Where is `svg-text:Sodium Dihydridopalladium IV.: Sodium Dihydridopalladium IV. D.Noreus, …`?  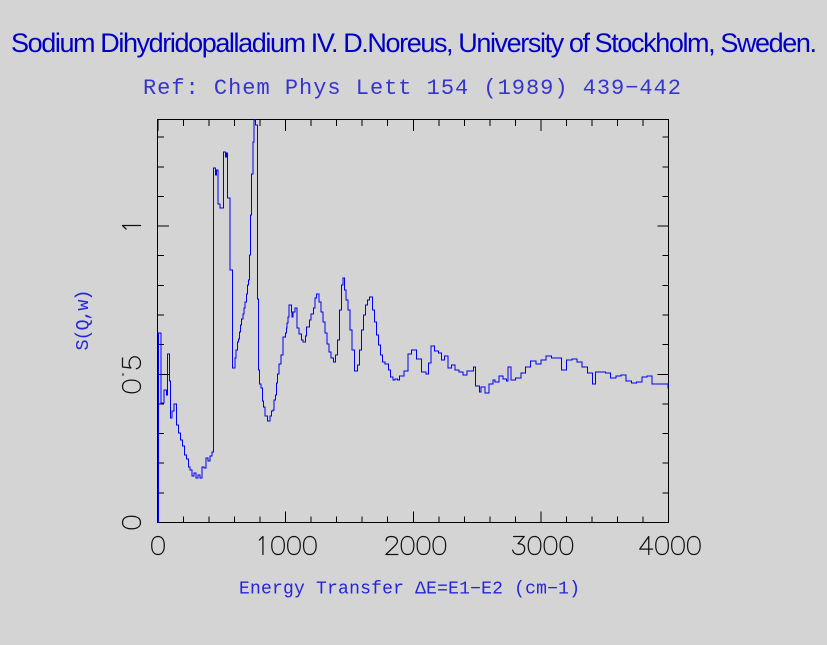 svg-text:Sodium Dihydridopalladium IV.: Sodium Dihydridopalladium IV. D.Noreus, … is located at coordinates (413, 43).